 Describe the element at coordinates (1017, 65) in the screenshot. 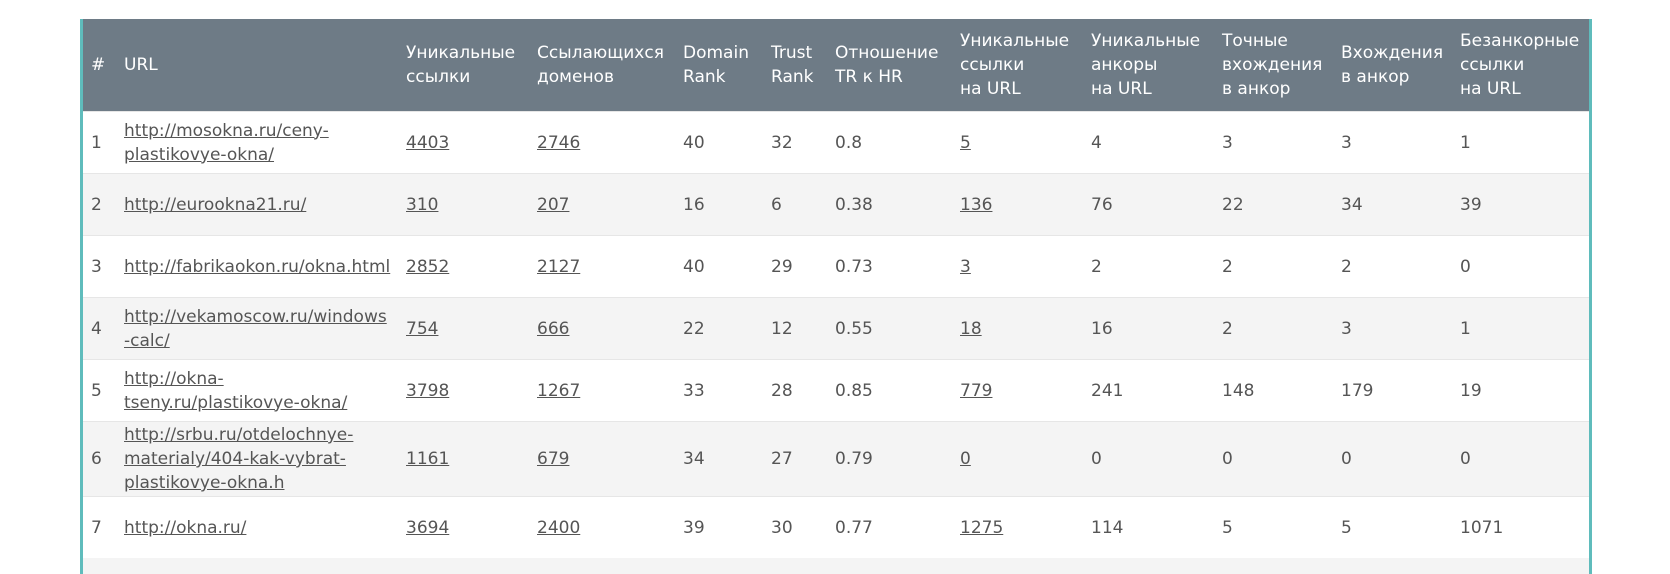

I see `column-header: Уникальные ссылки на URL` at that location.